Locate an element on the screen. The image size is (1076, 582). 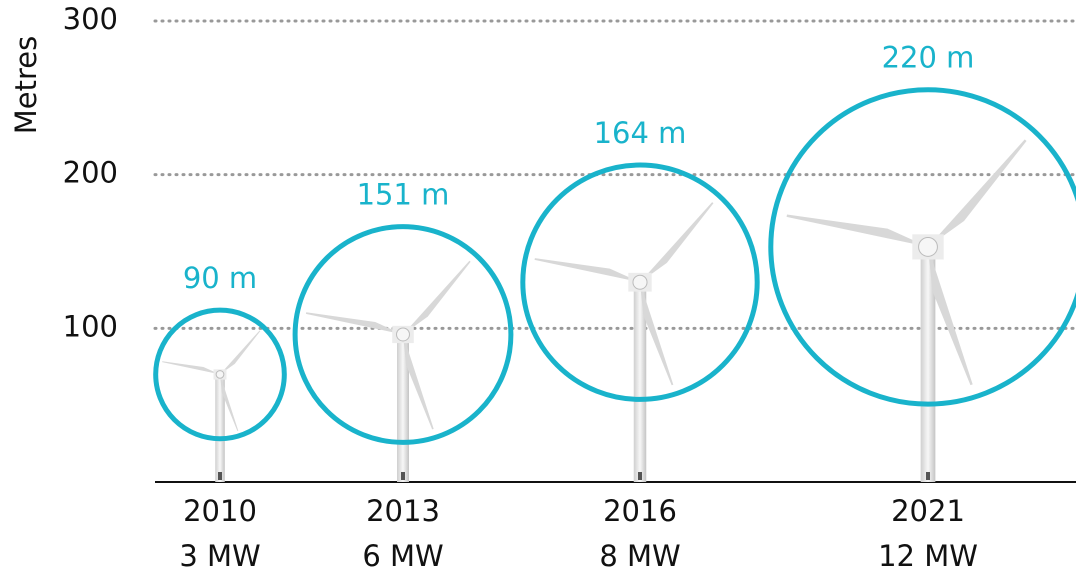
data-label: 164 m is located at coordinates (640, 133).